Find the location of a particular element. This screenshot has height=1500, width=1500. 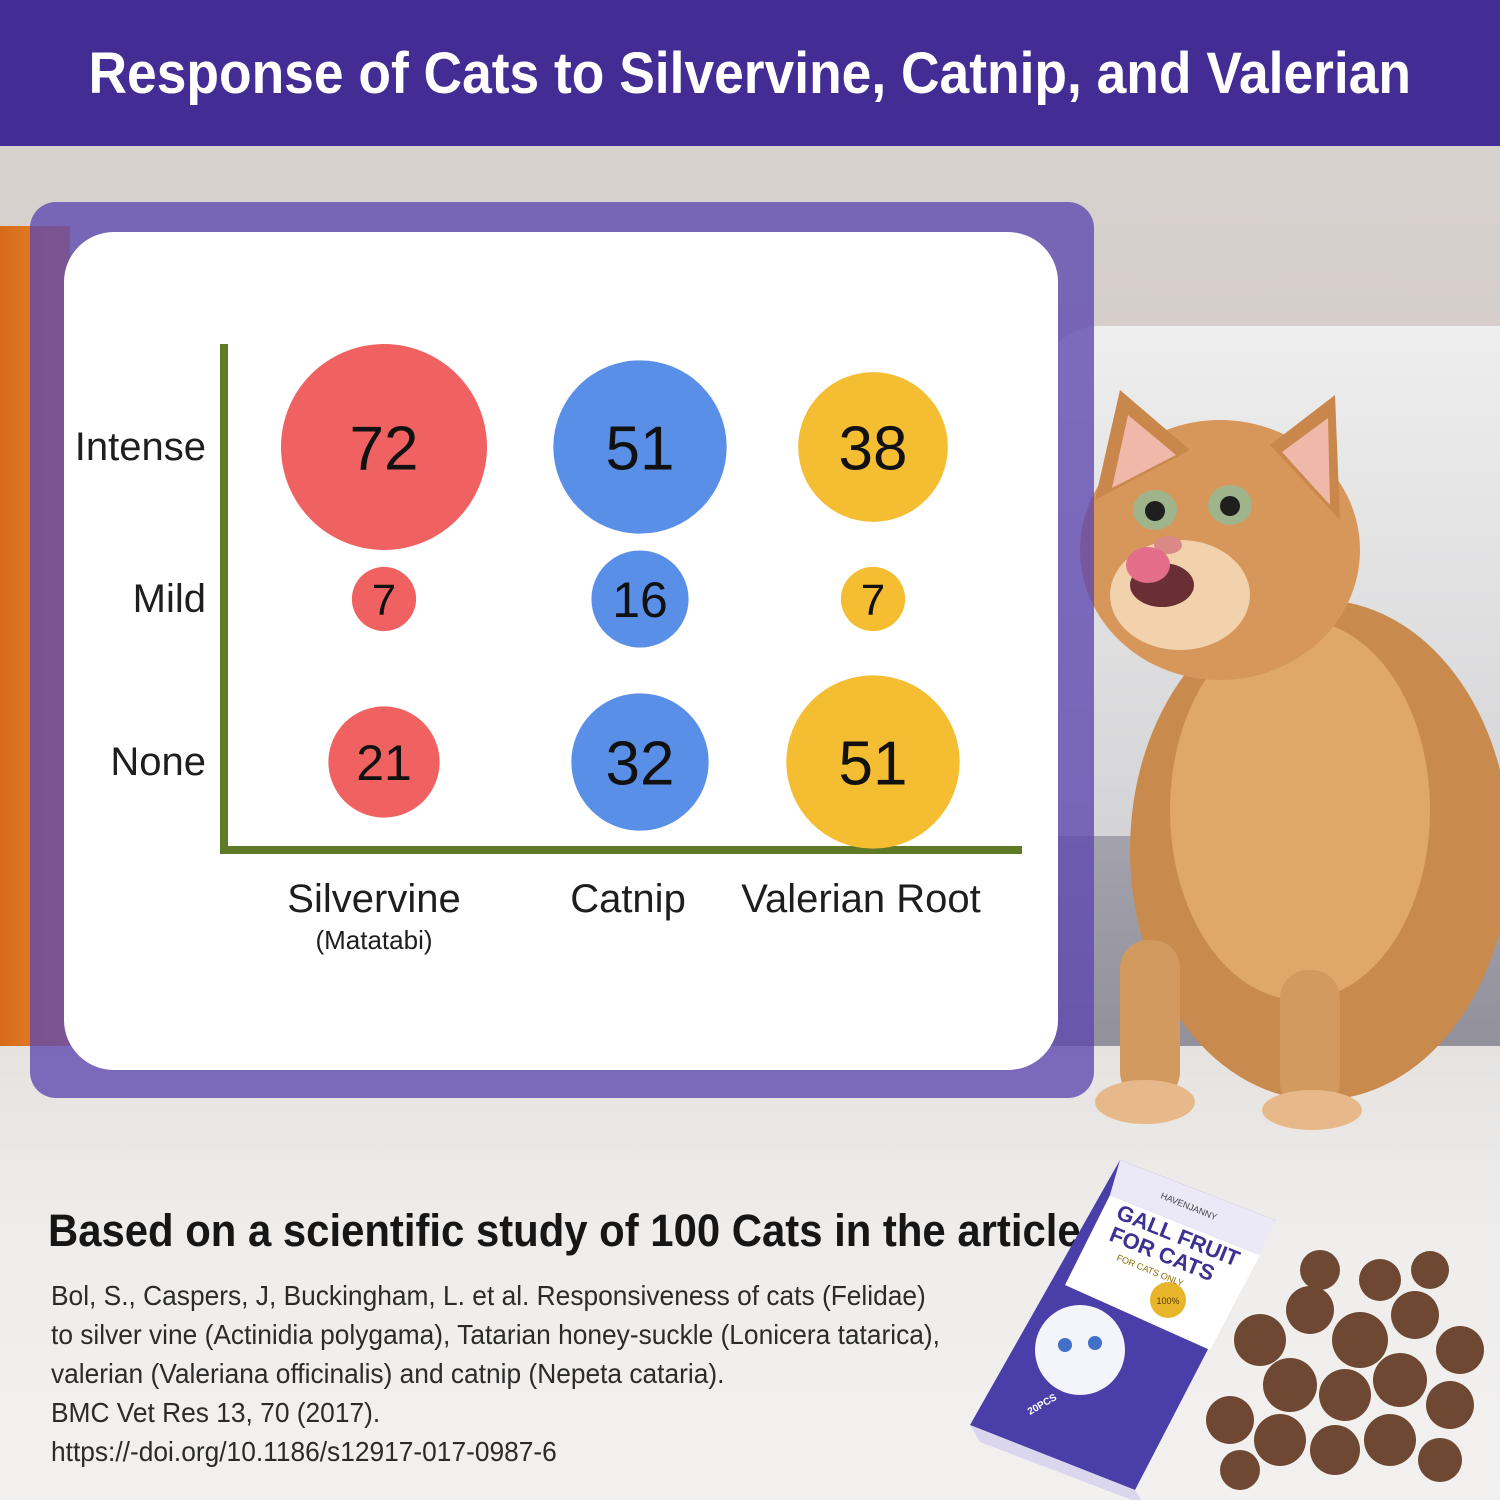

column-label-catnip: Catnip is located at coordinates (628, 899).